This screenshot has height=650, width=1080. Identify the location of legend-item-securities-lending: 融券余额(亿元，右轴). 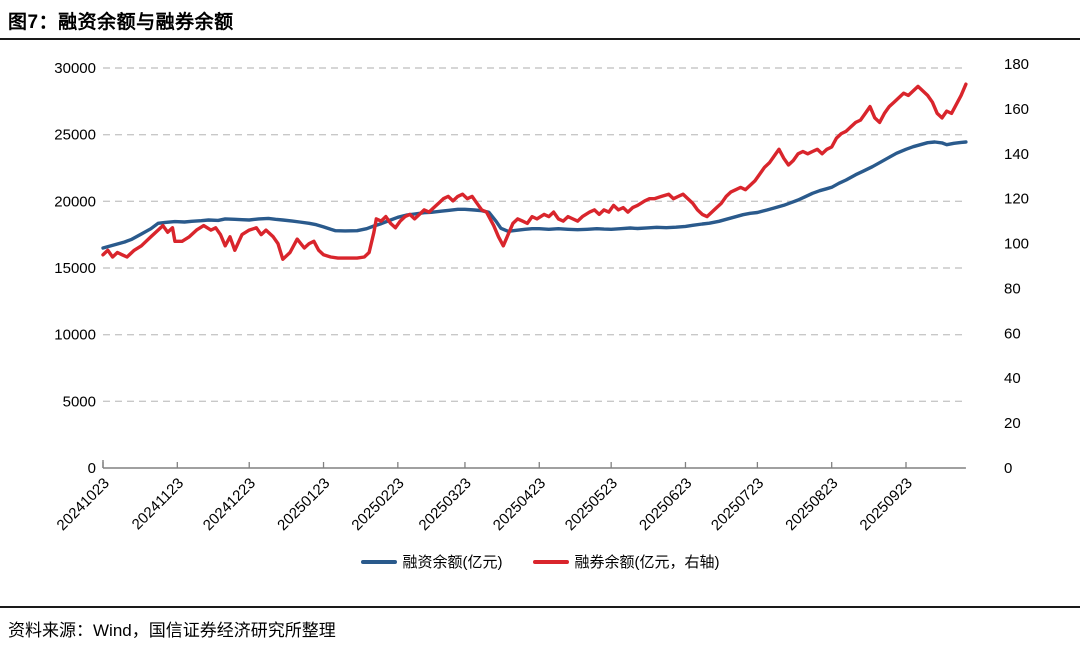
(626, 561).